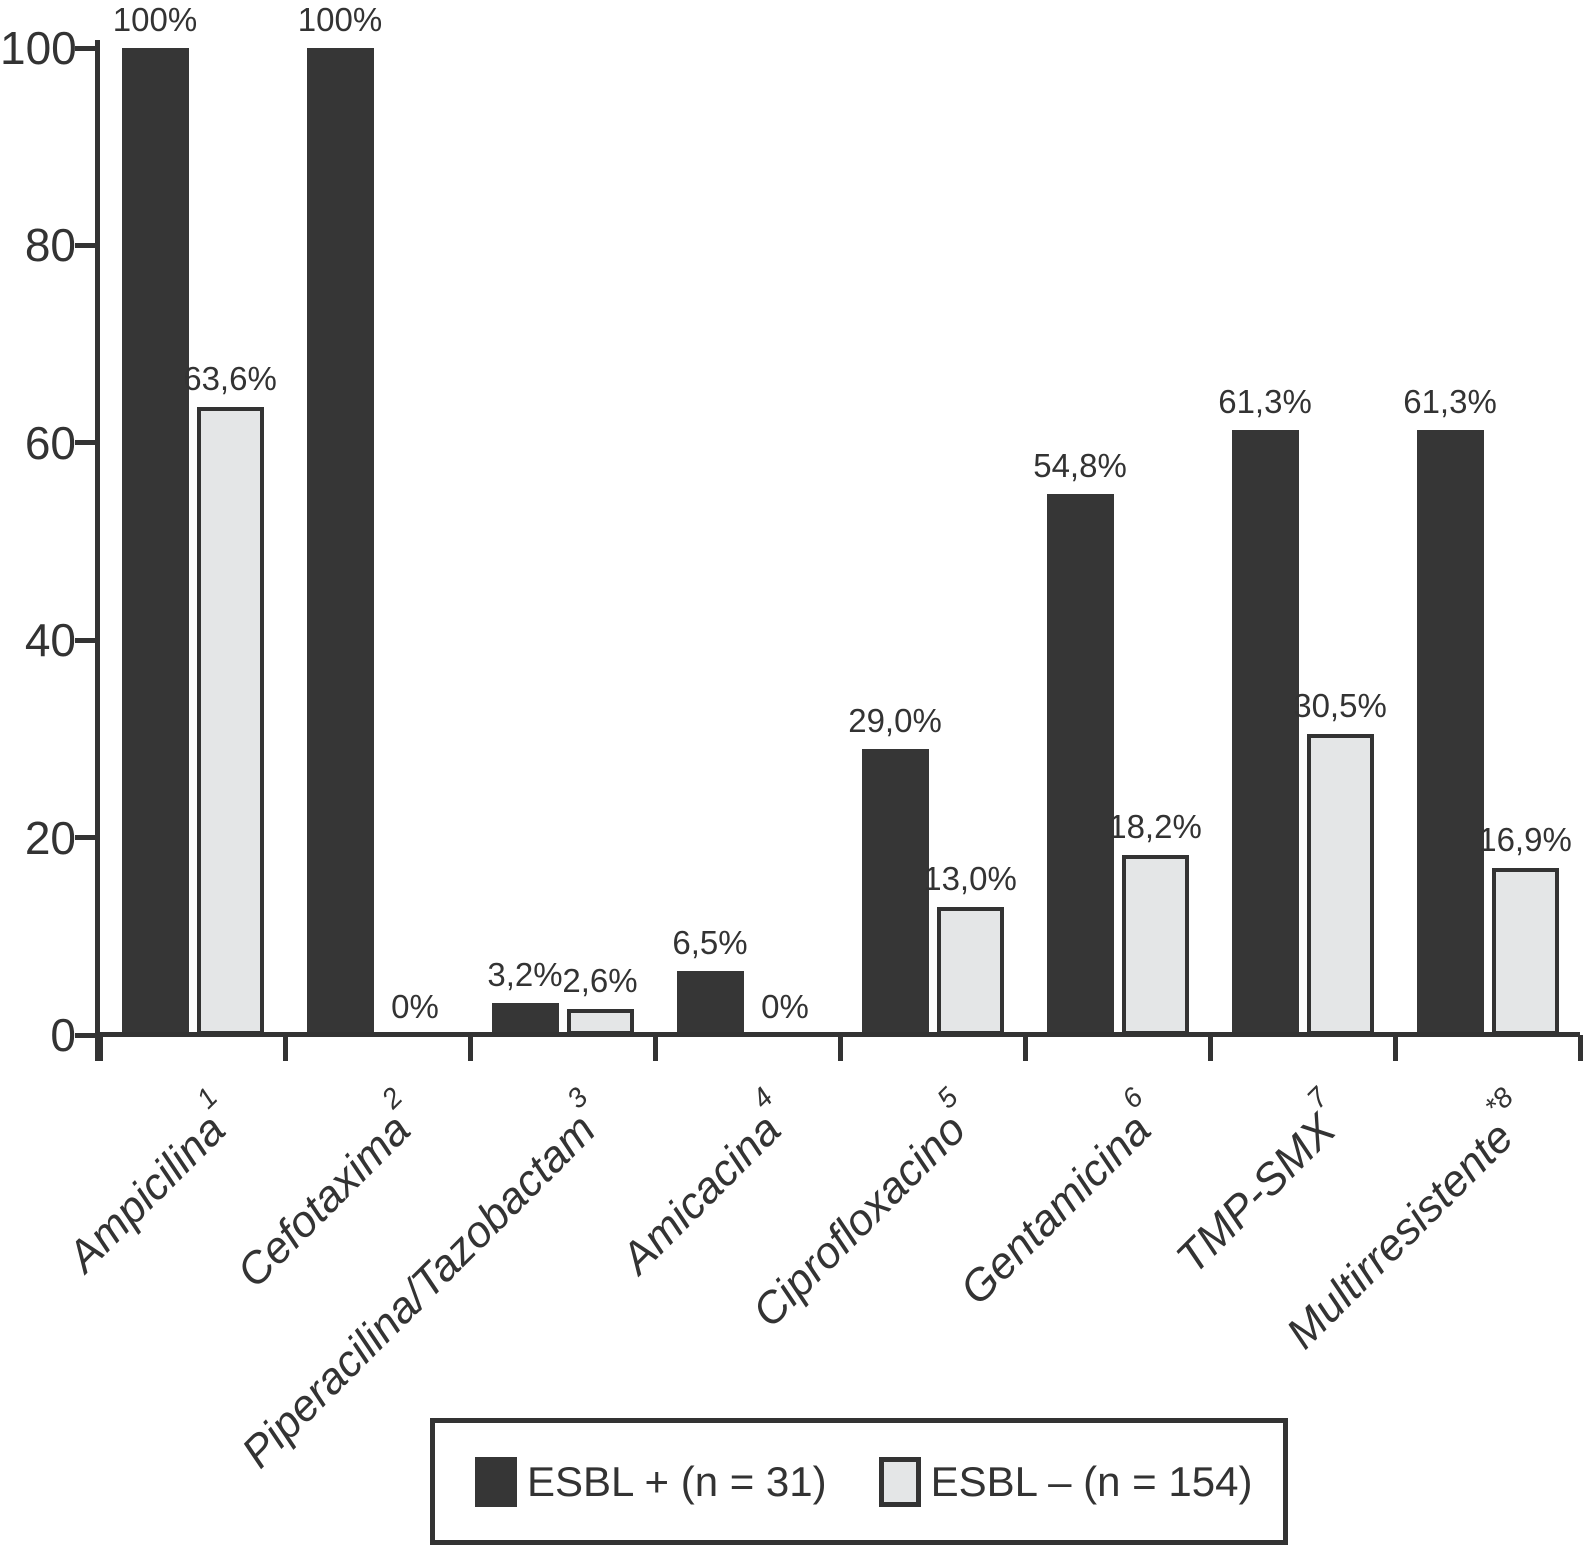 The image size is (1591, 1550). Describe the element at coordinates (147, 1181) in the screenshot. I see `x-axis-category-label: Ampicilina1` at that location.